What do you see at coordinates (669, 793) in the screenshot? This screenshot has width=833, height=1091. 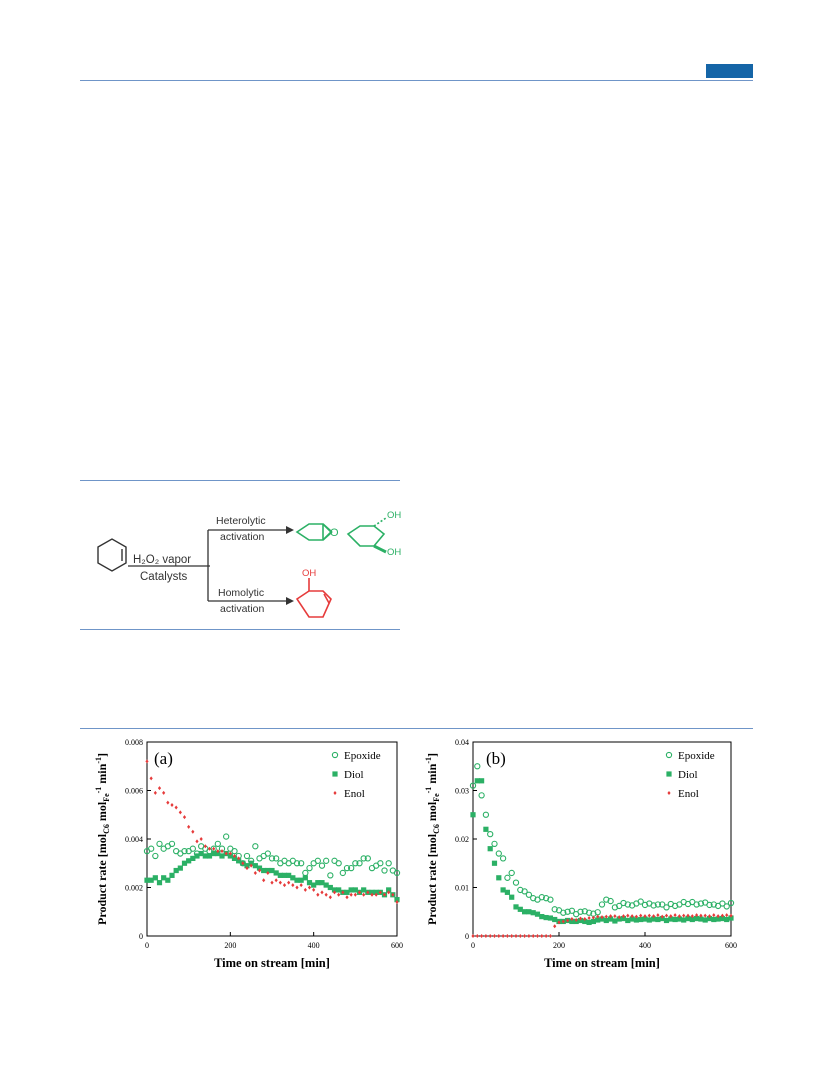 I see `legend-marker-enol` at bounding box center [669, 793].